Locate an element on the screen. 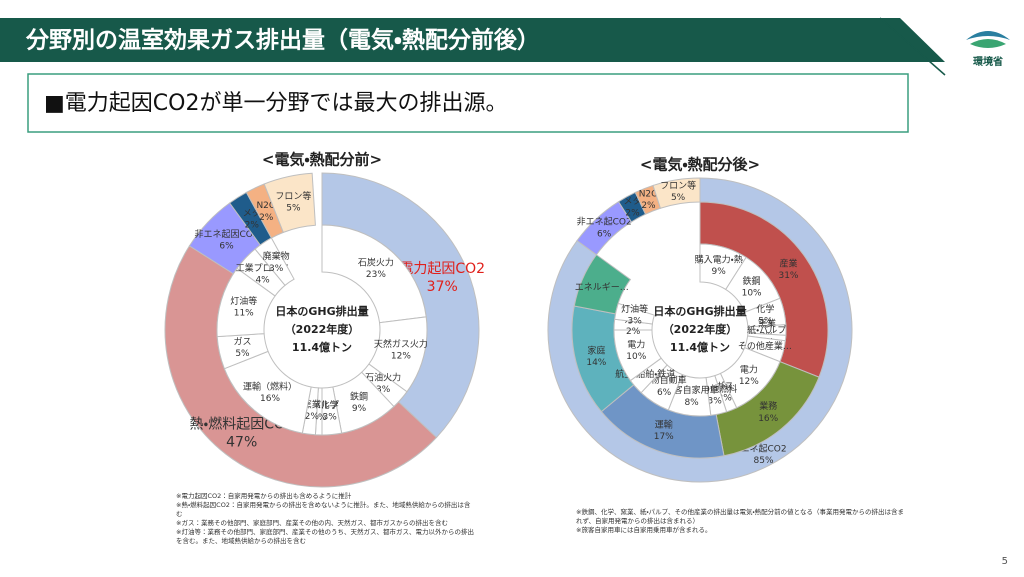 Image resolution: width=1024 pixels, height=577 pixels. segment-label: 廃棄物 is located at coordinates (276, 256).